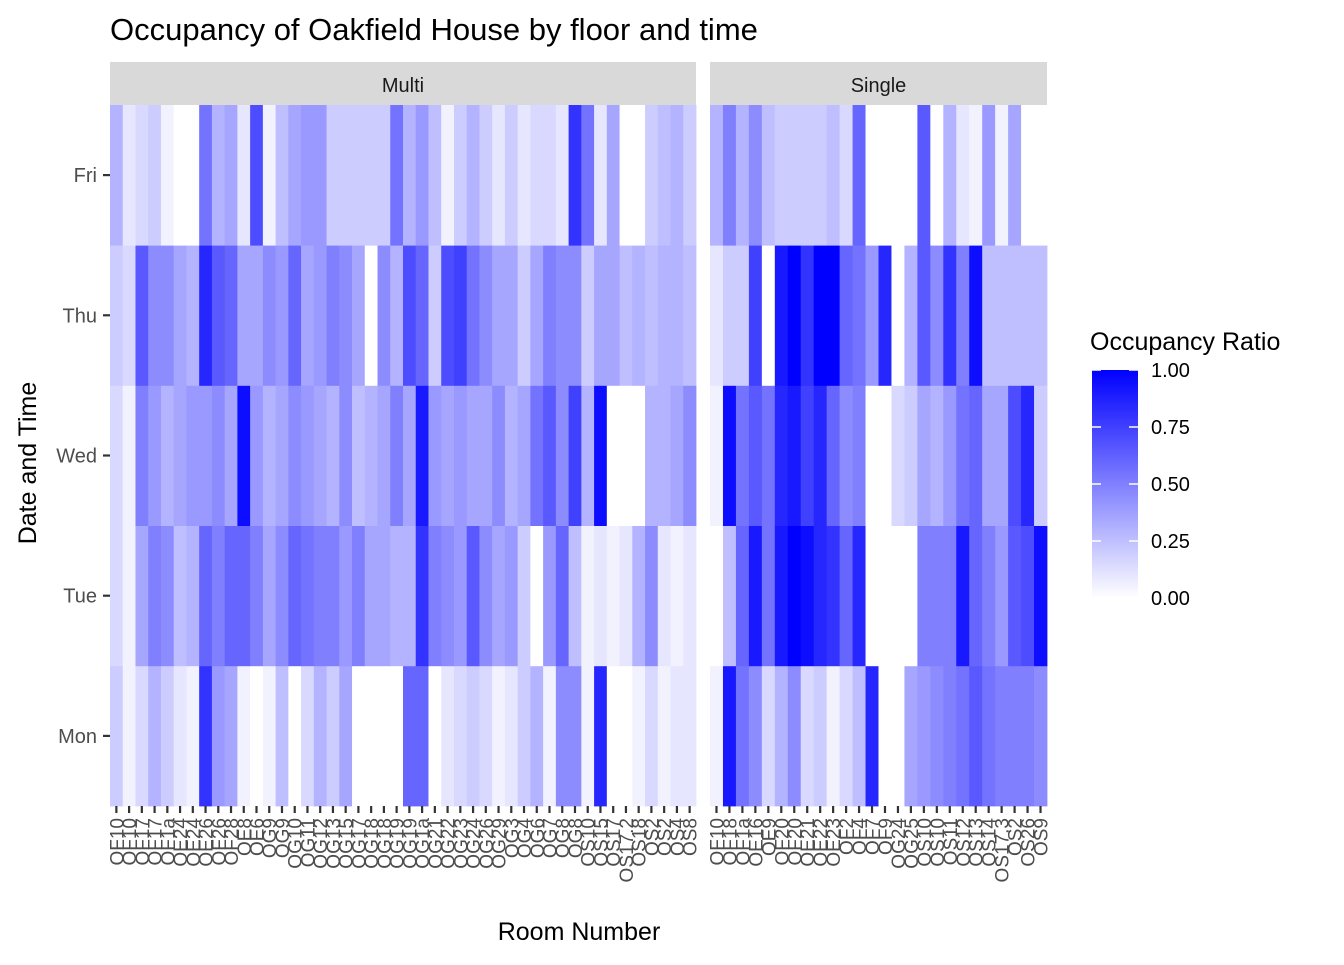 The image size is (1344, 965). What do you see at coordinates (834, 842) in the screenshot?
I see `x-tick-label: OE23` at bounding box center [834, 842].